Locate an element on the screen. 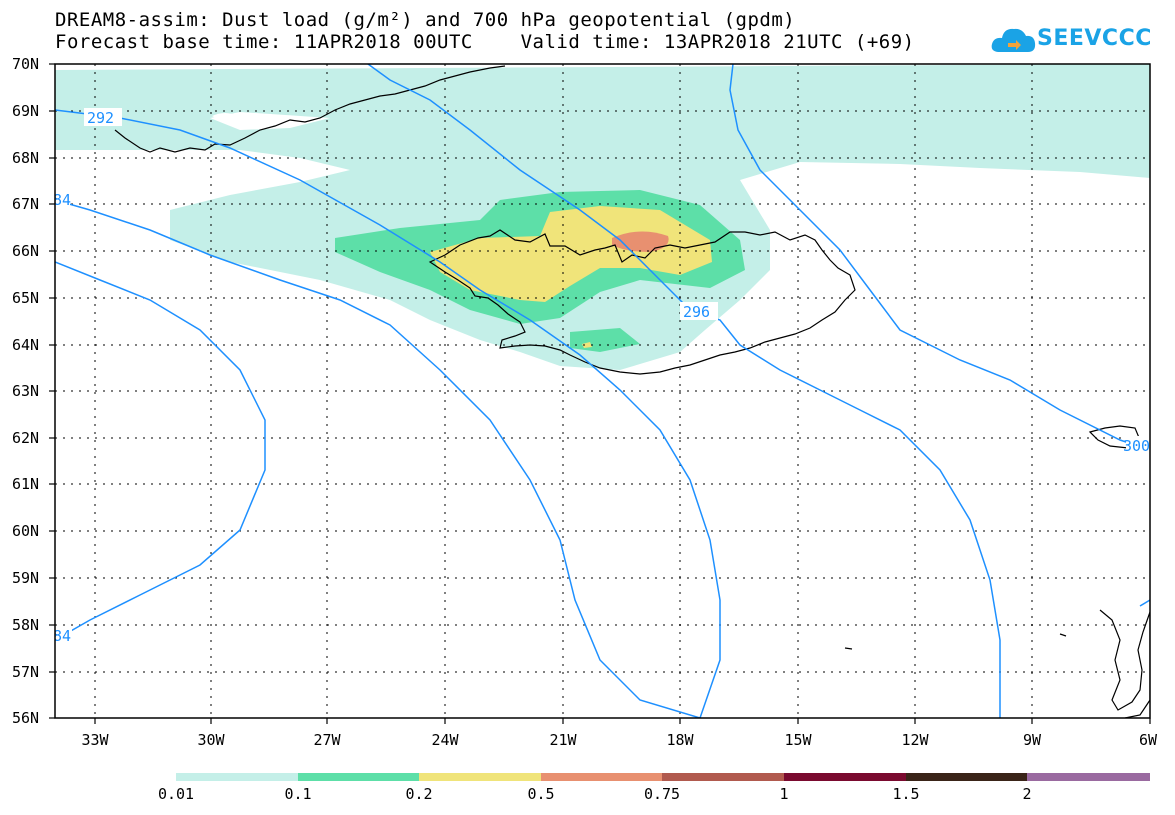  lon-label-21w: 21W is located at coordinates (563, 740).